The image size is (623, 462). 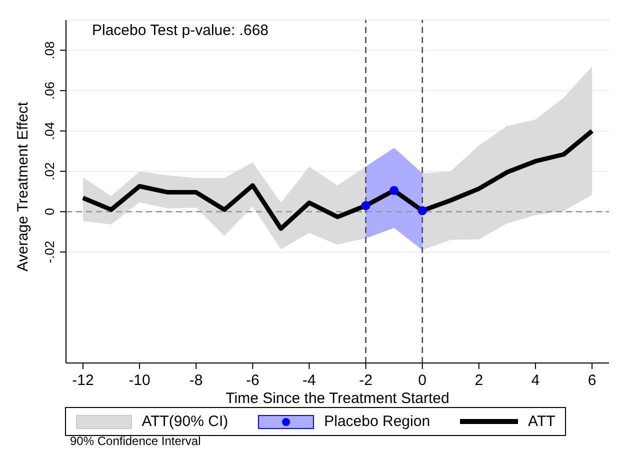 What do you see at coordinates (49, 171) in the screenshot?
I see `y-tick-label: .02` at bounding box center [49, 171].